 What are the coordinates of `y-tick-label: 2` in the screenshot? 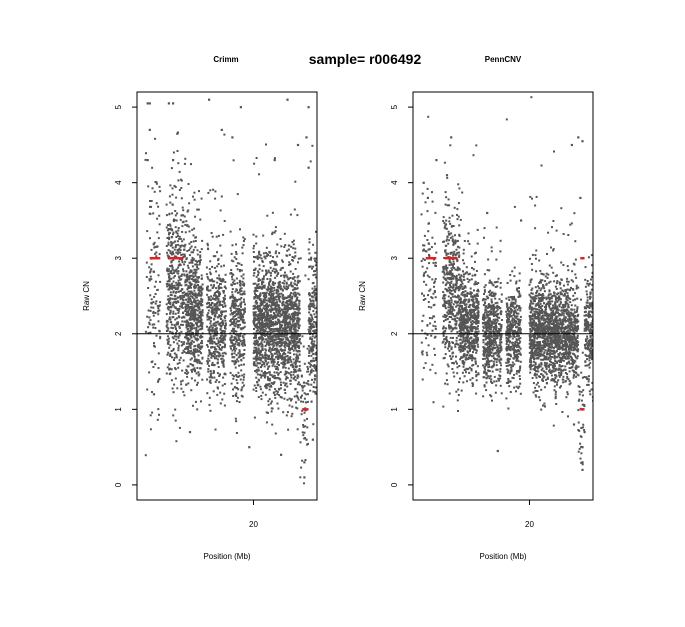 It's located at (118, 333).